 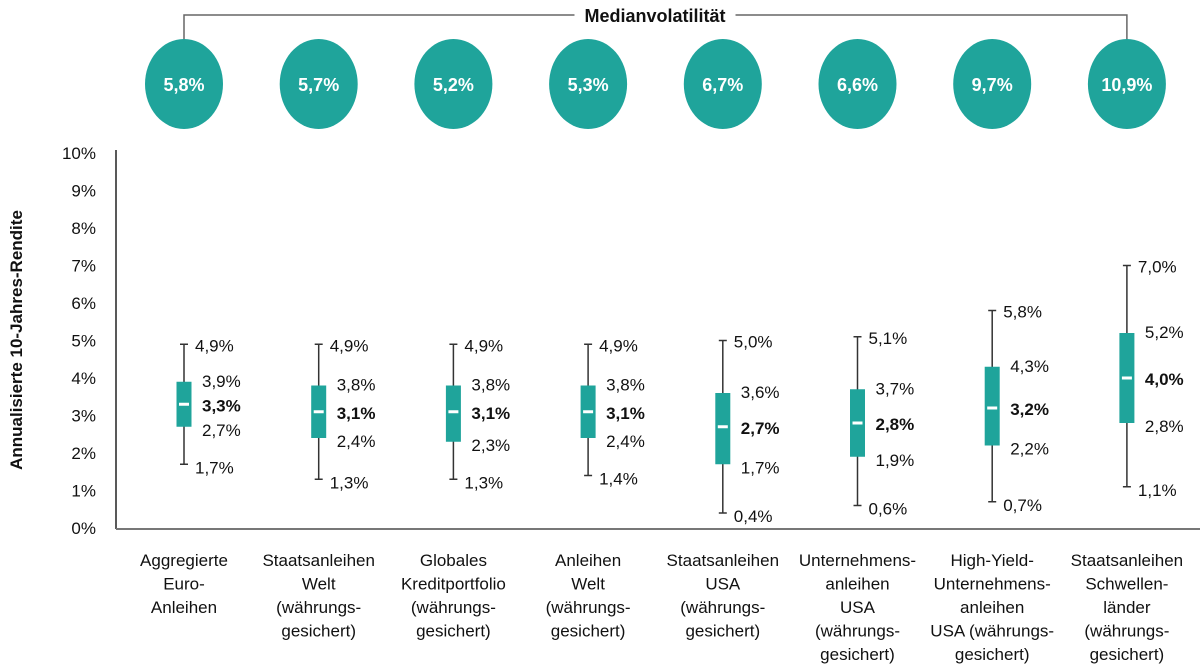 I want to click on volatility-value: 5,8%, so click(x=183, y=85).